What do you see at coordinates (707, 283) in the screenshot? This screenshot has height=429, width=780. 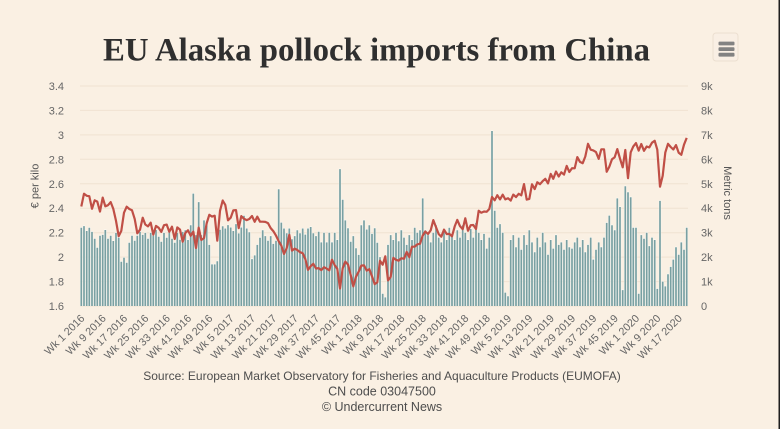 I see `svg-text: 1k` at bounding box center [707, 283].